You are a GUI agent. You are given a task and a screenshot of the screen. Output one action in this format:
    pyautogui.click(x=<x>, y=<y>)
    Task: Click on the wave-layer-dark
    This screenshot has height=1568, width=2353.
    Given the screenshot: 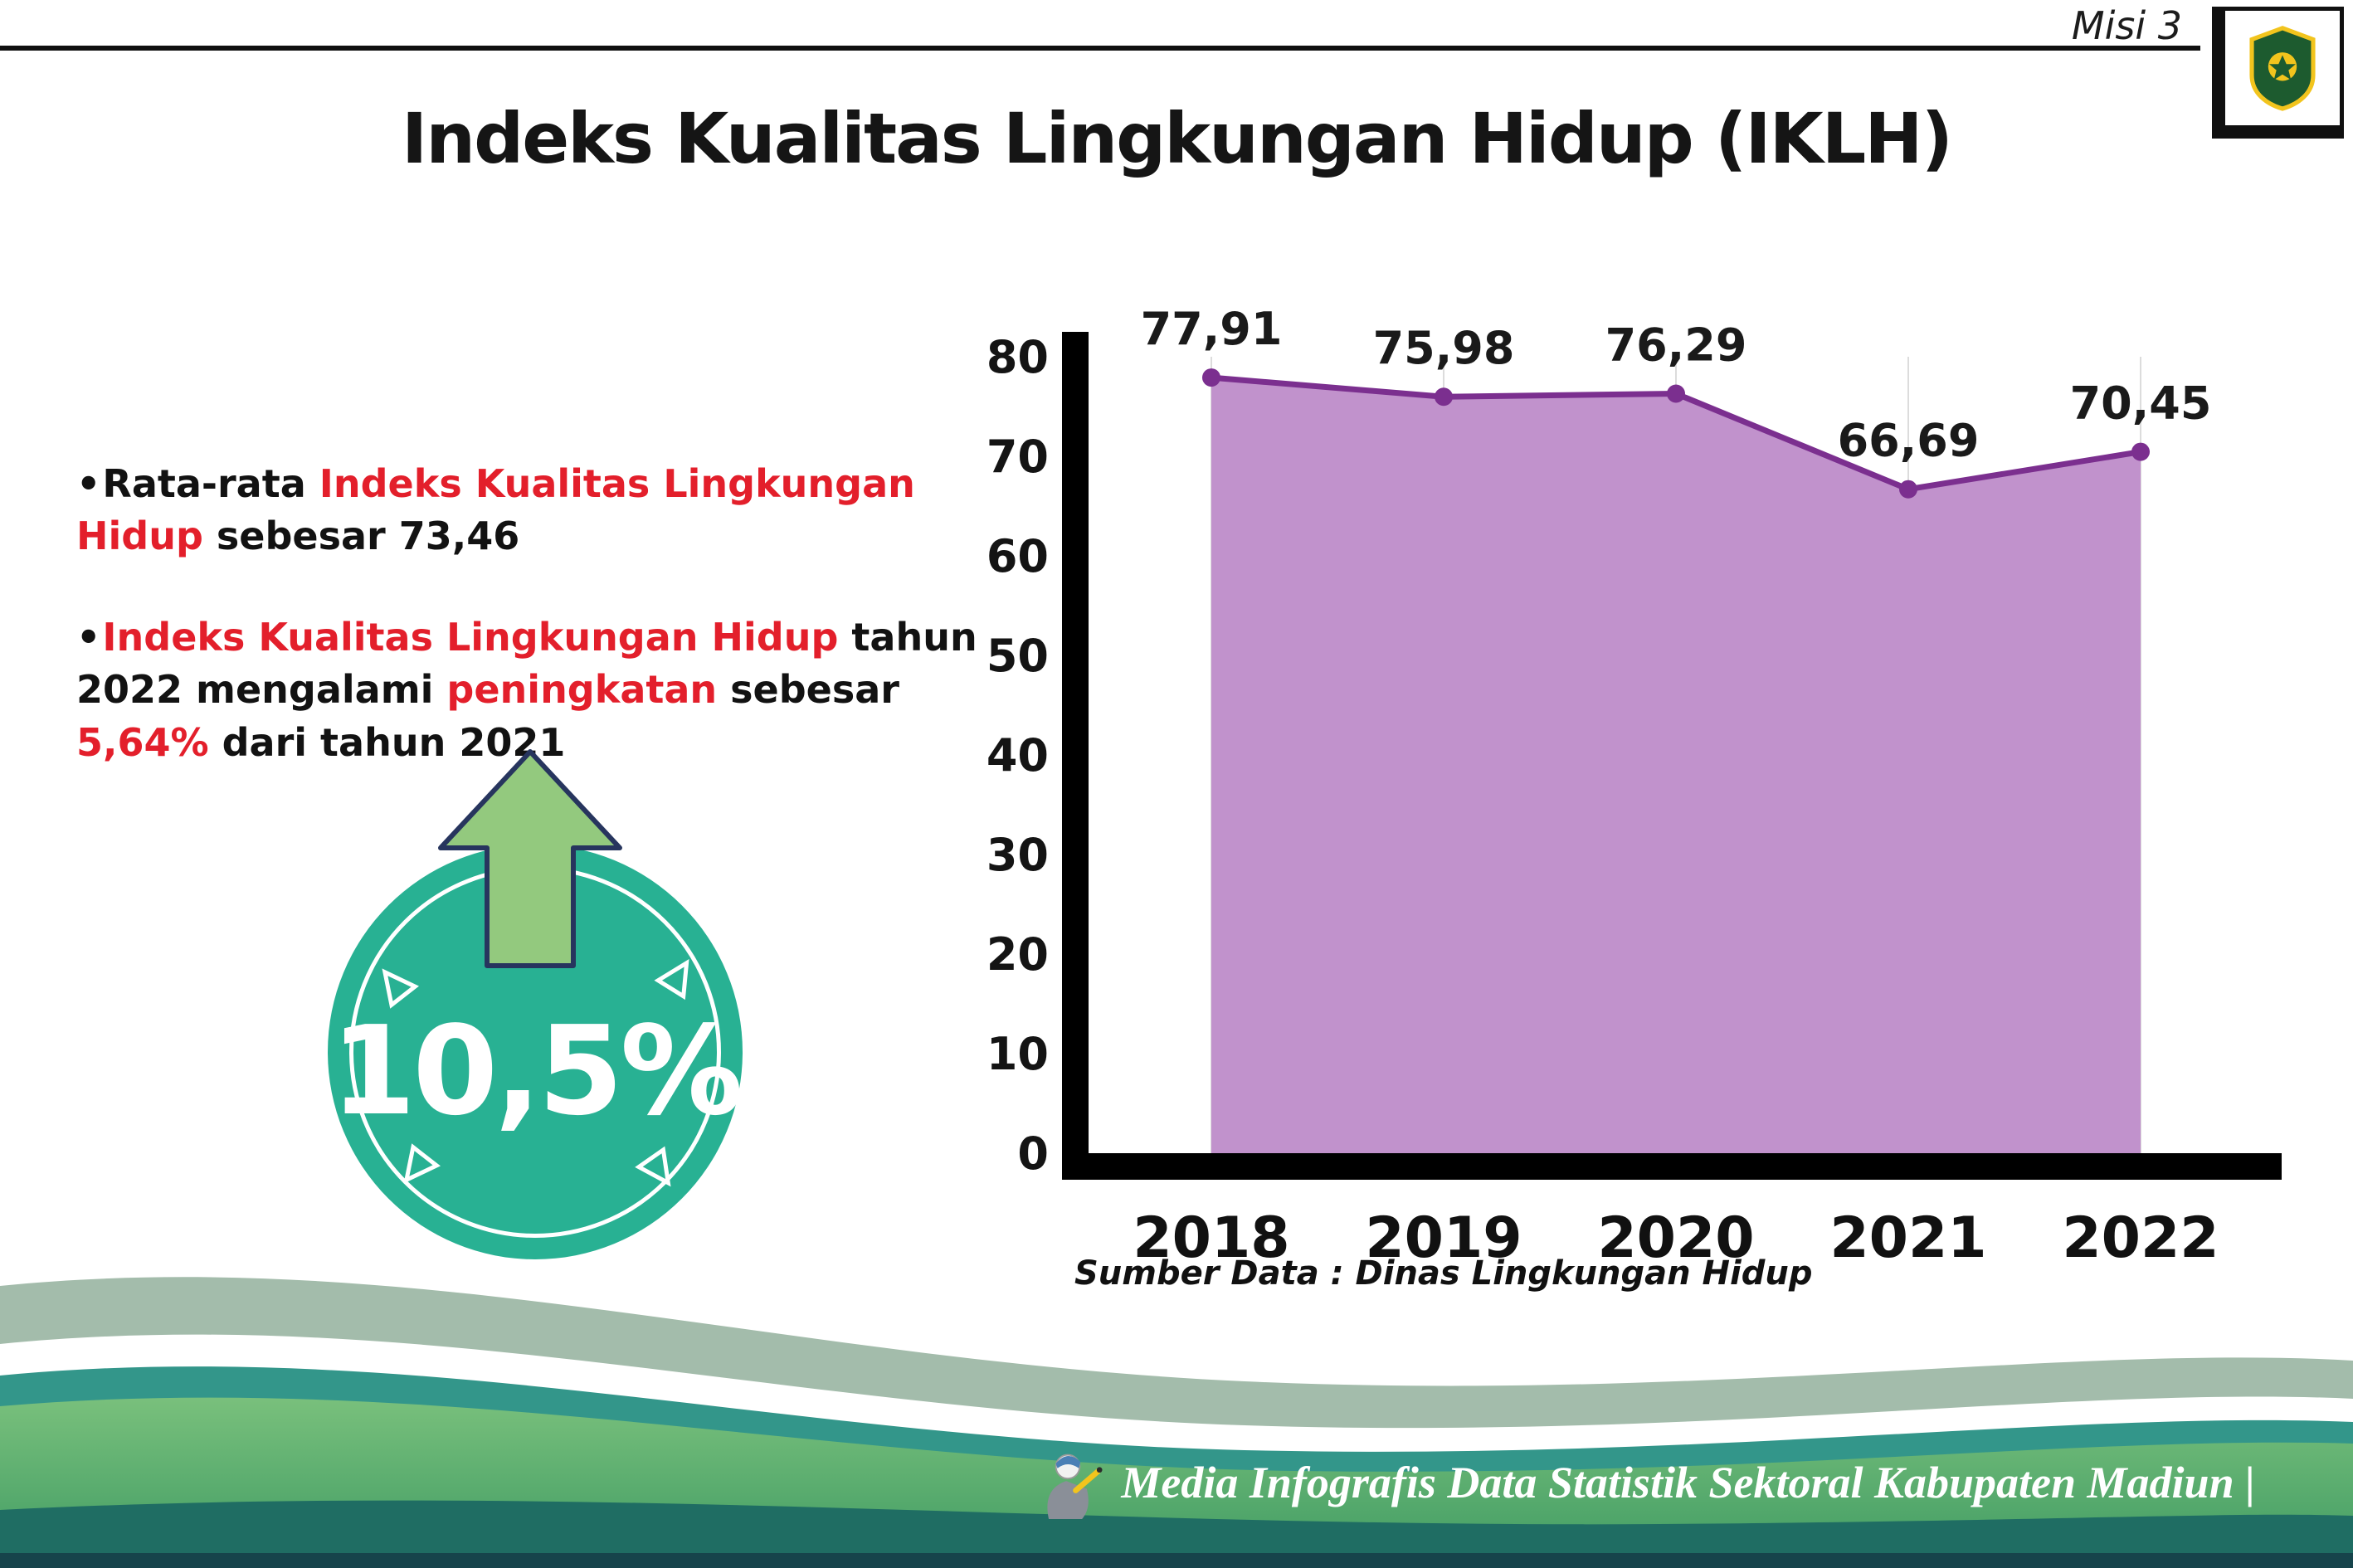 What is the action you would take?
    pyautogui.click(x=1176, y=1534)
    